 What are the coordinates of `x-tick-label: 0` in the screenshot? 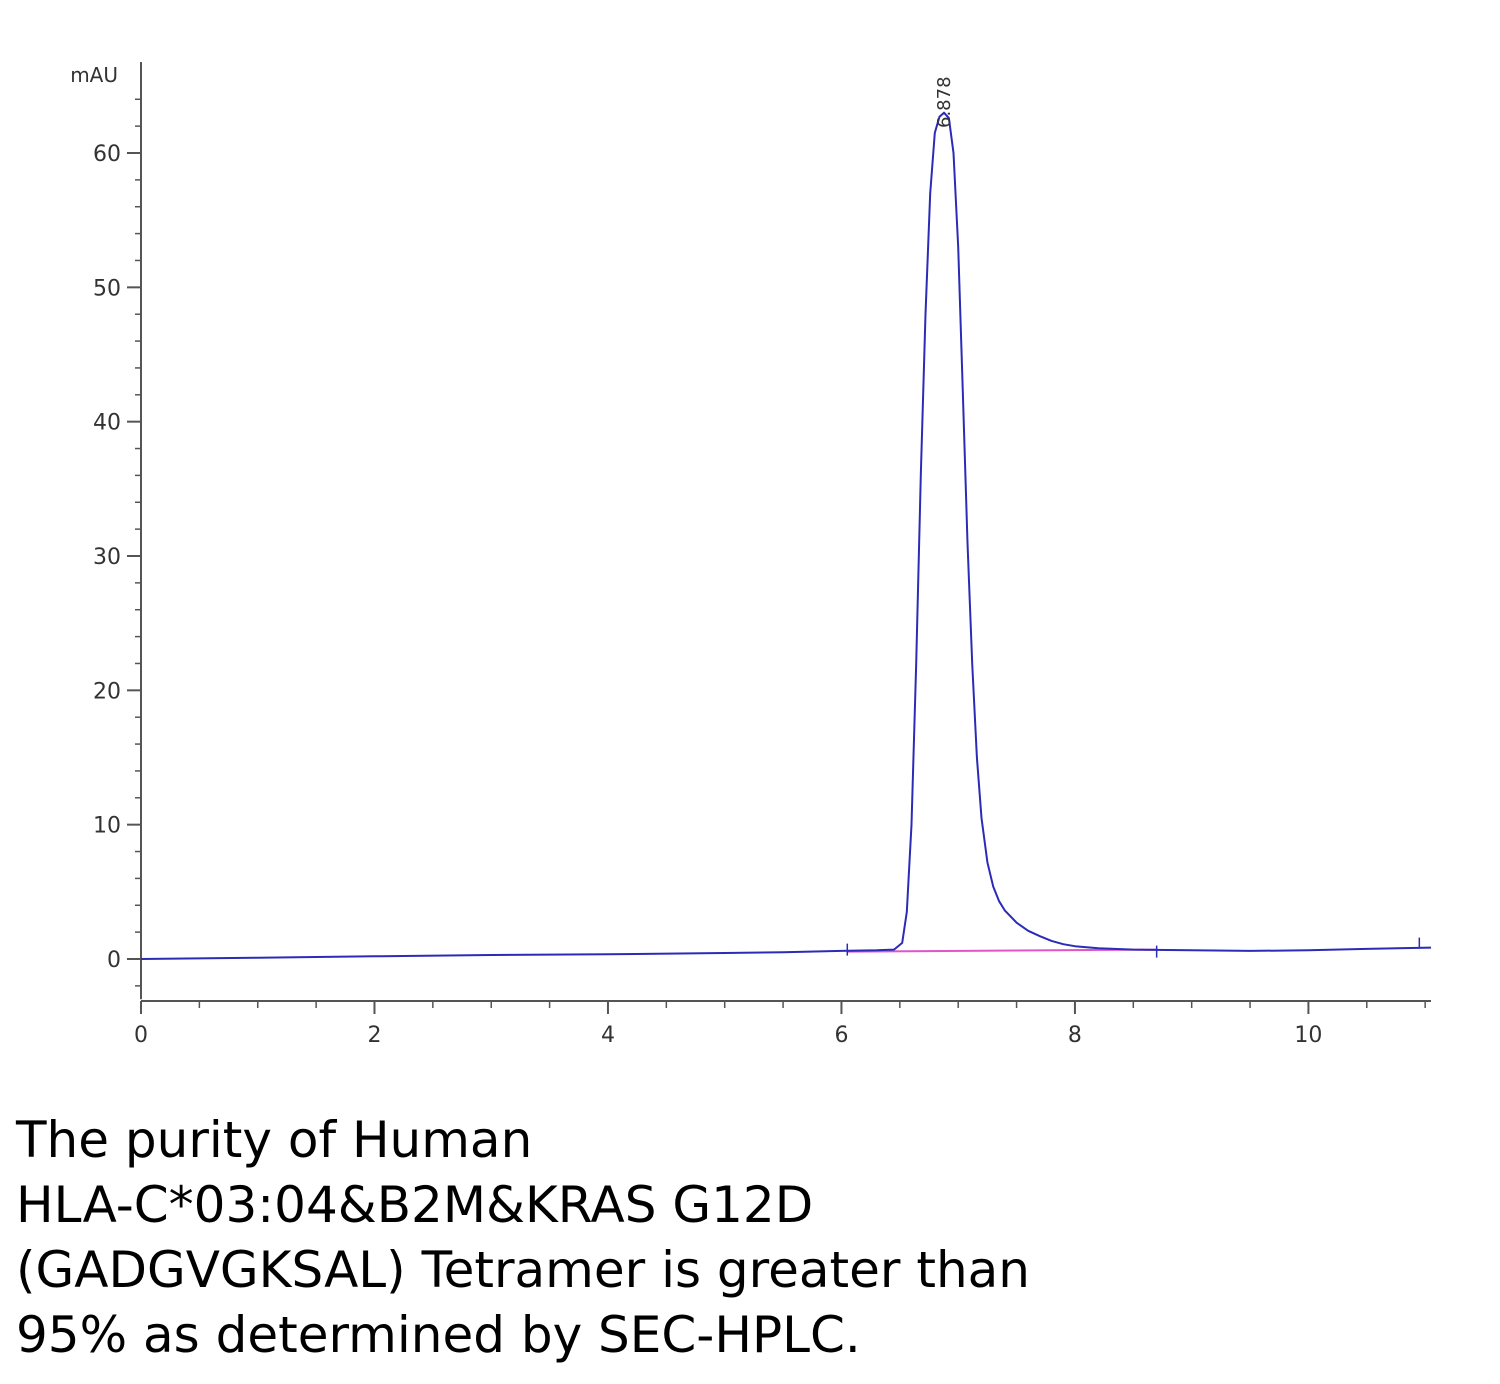 It's located at (141, 1035).